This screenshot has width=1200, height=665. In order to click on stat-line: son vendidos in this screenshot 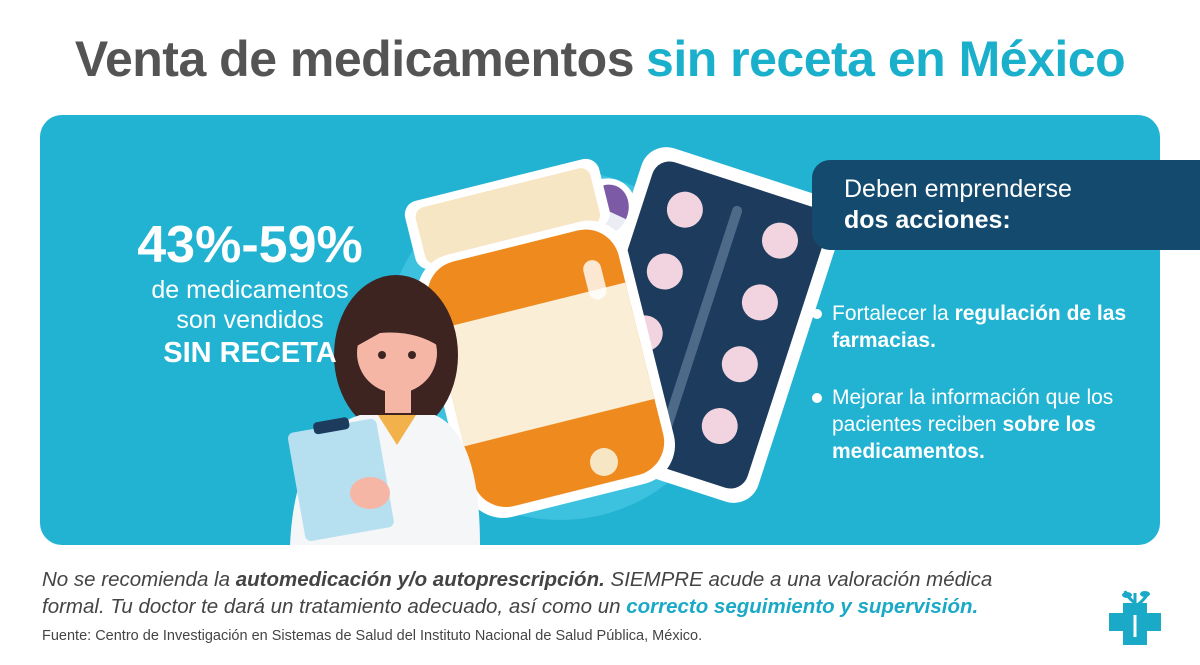, I will do `click(250, 320)`.